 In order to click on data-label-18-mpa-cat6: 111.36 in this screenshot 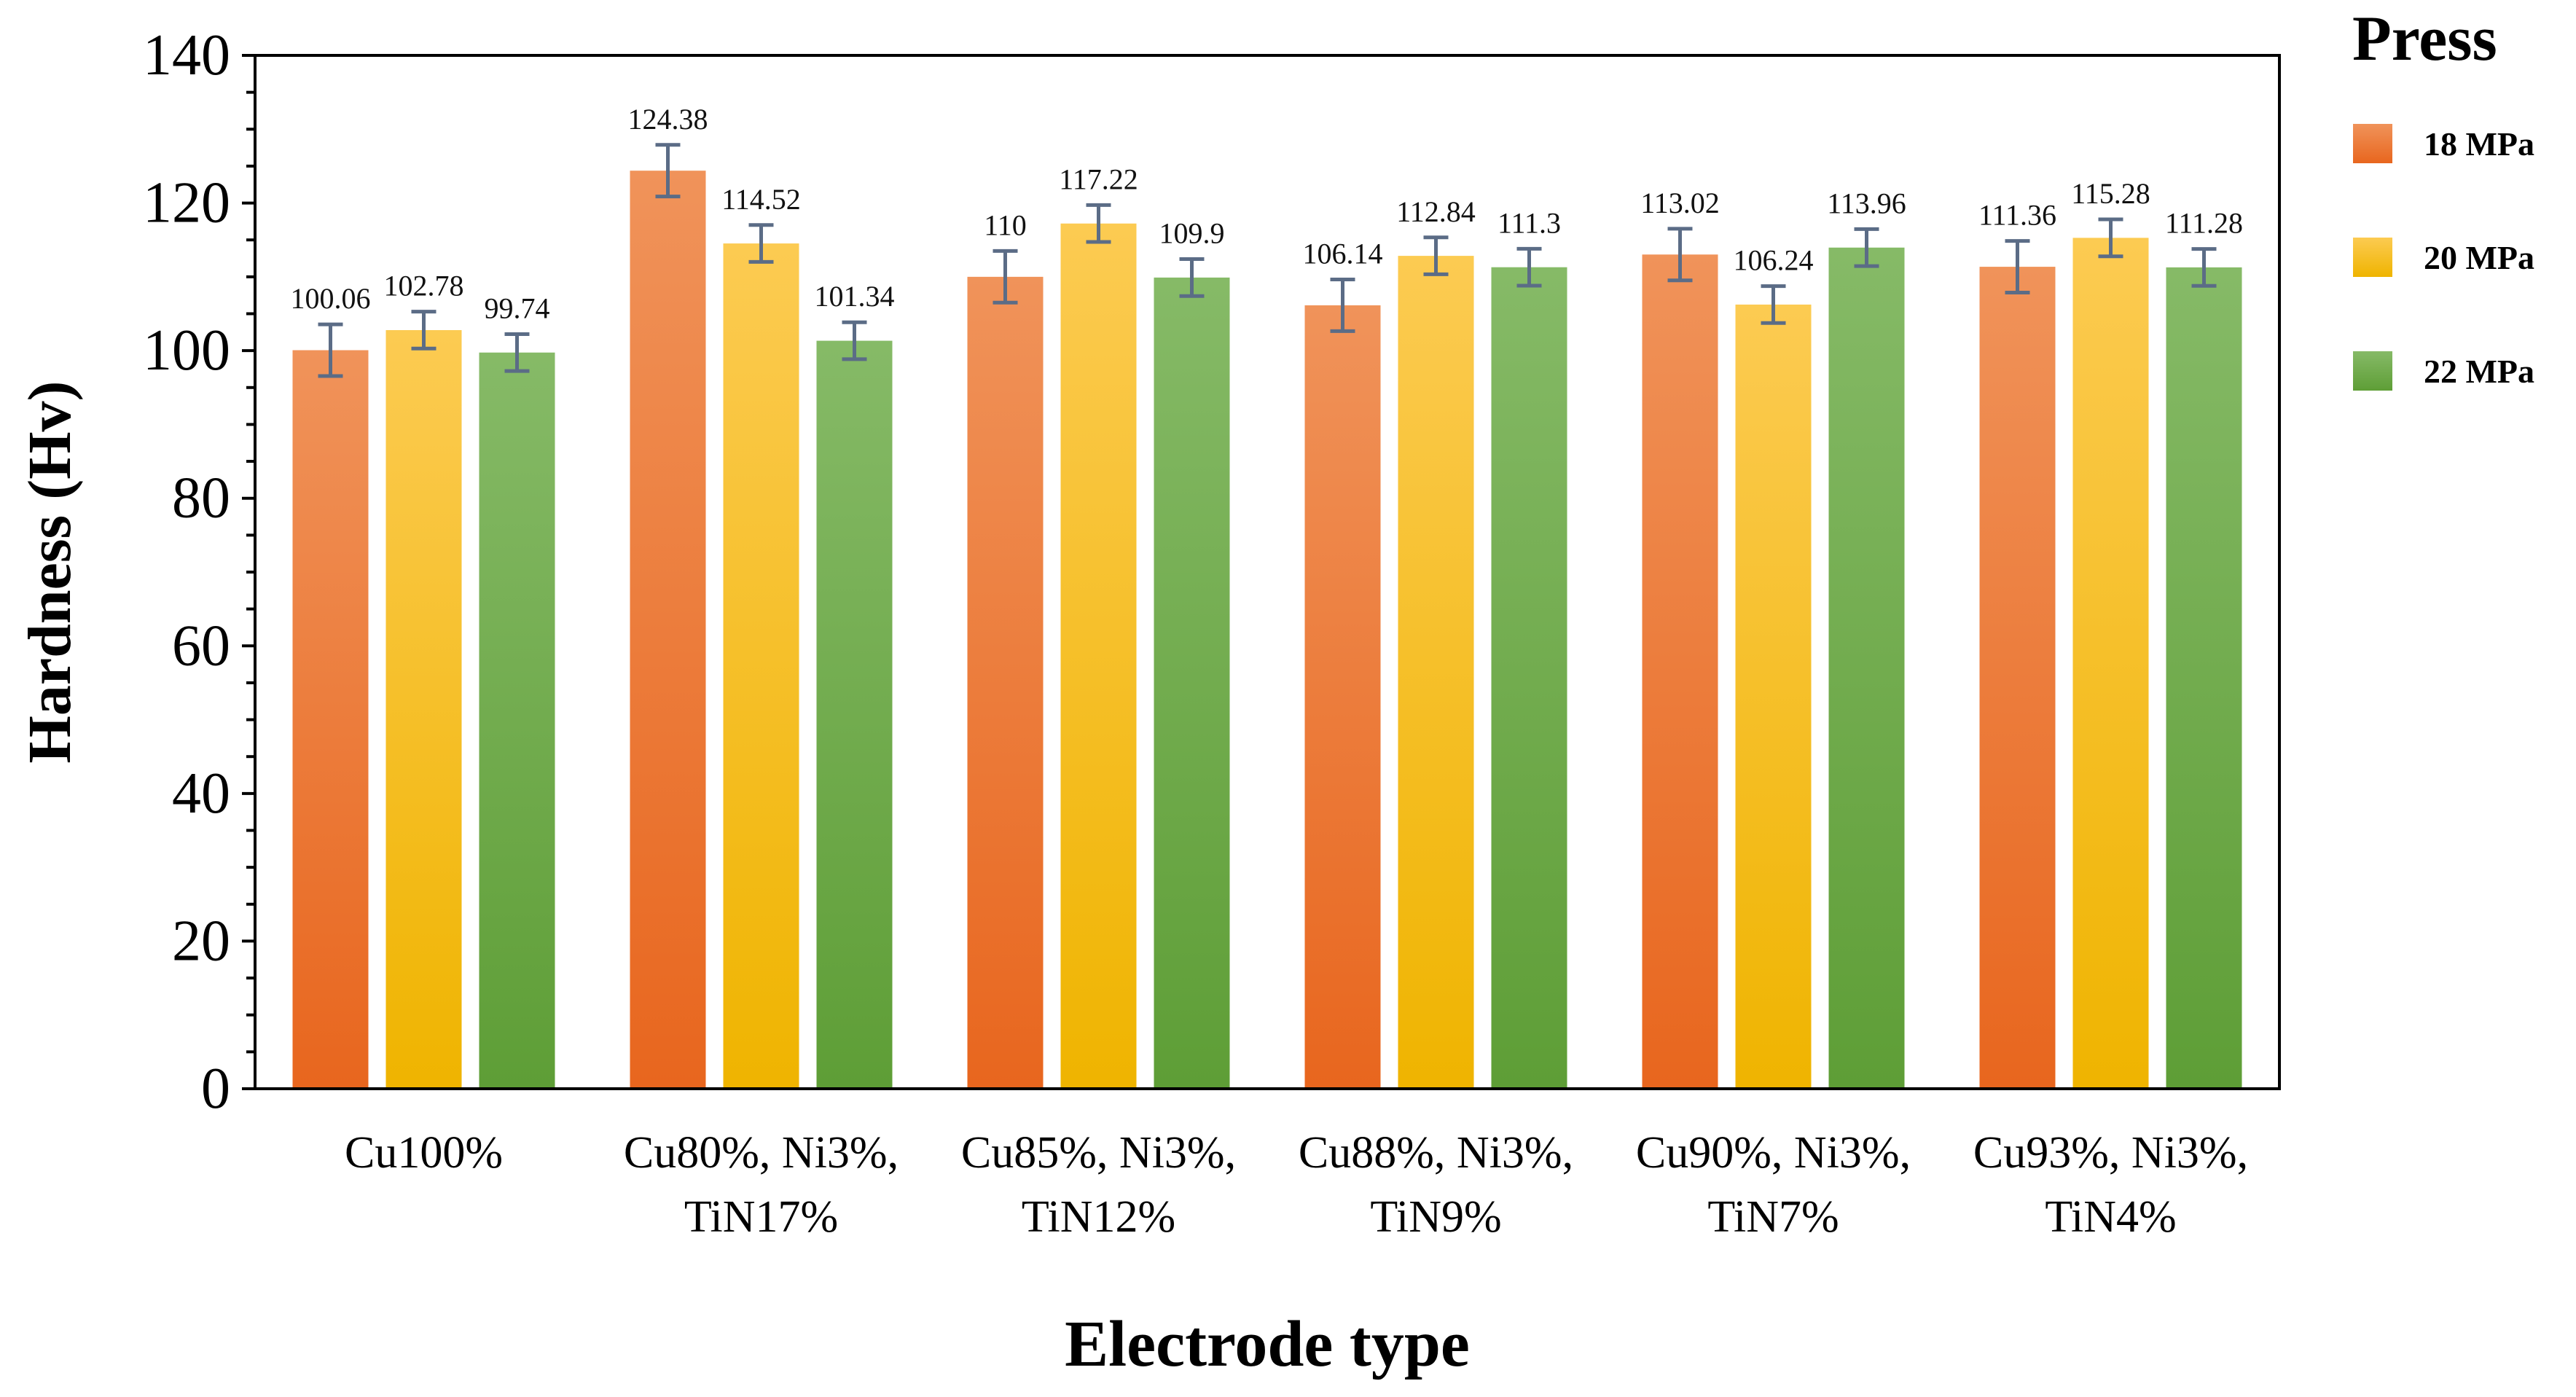, I will do `click(2017, 216)`.